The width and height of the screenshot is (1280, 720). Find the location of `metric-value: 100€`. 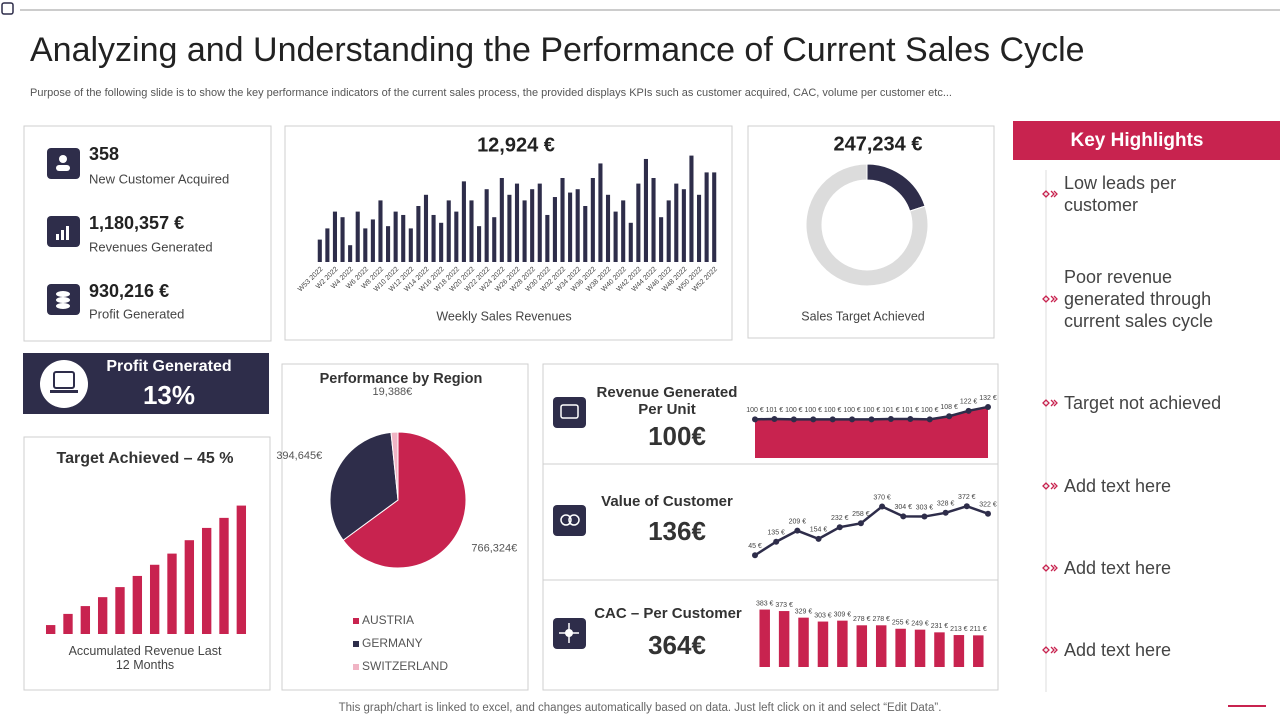

metric-value: 100€ is located at coordinates (677, 436).